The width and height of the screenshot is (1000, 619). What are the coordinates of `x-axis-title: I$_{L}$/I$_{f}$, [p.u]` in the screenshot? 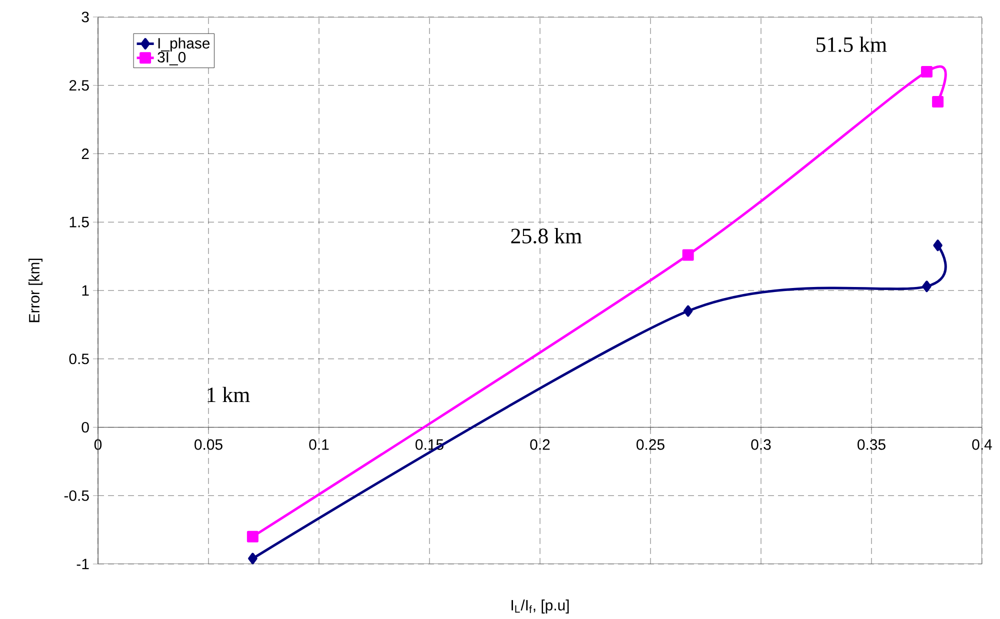 It's located at (540, 607).